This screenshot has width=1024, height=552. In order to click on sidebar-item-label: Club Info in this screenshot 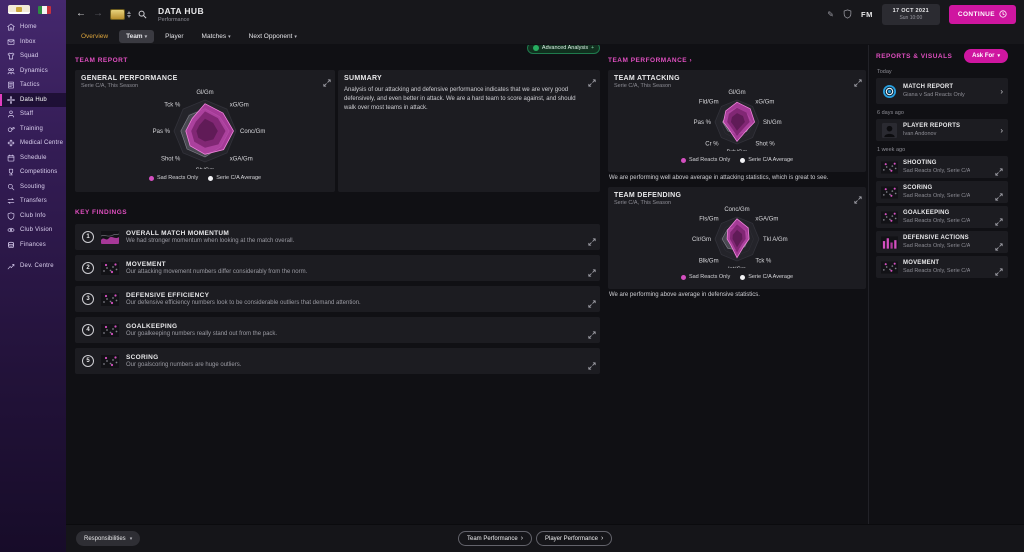, I will do `click(33, 215)`.